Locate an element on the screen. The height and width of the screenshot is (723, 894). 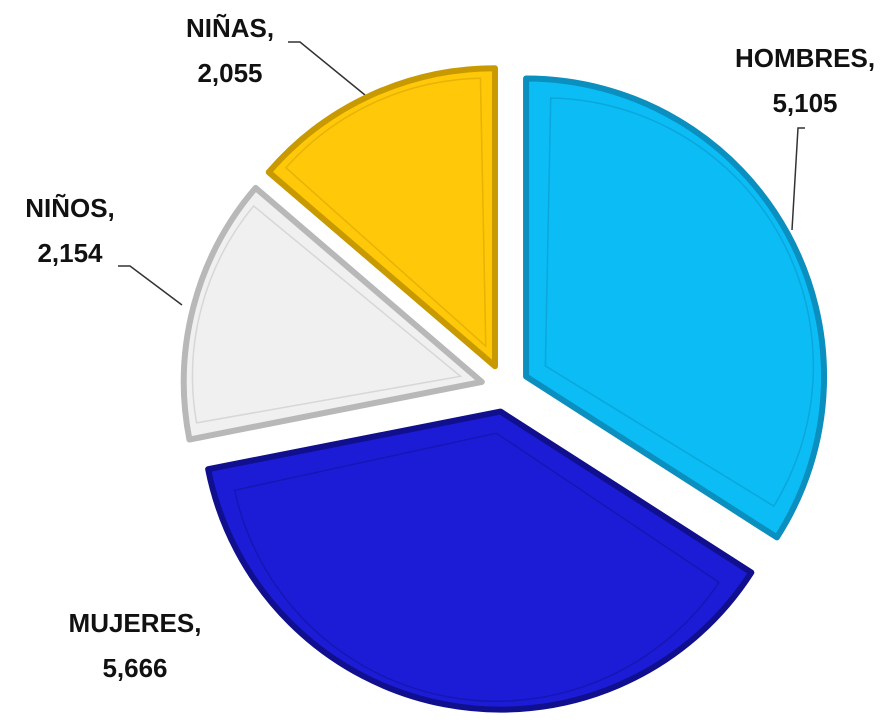
category-label: MUJERES, is located at coordinates (135, 623).